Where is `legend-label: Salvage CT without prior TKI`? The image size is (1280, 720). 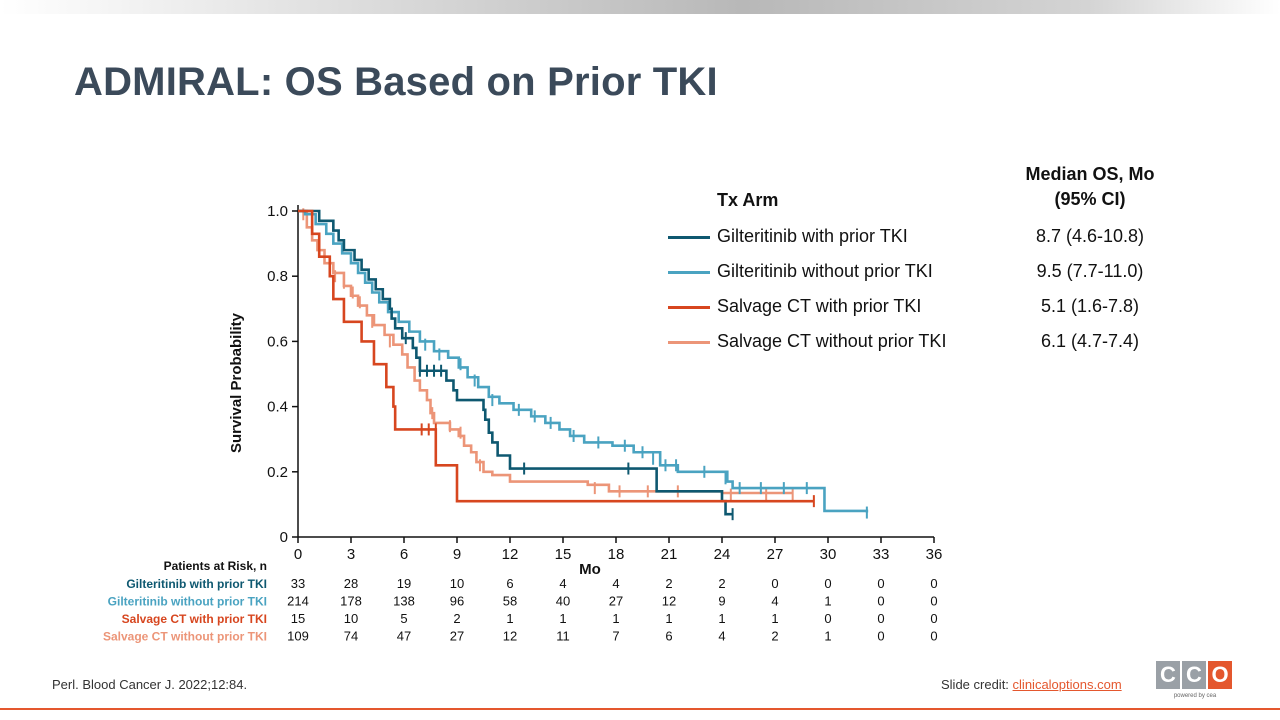
legend-label: Salvage CT without prior TKI is located at coordinates (832, 341).